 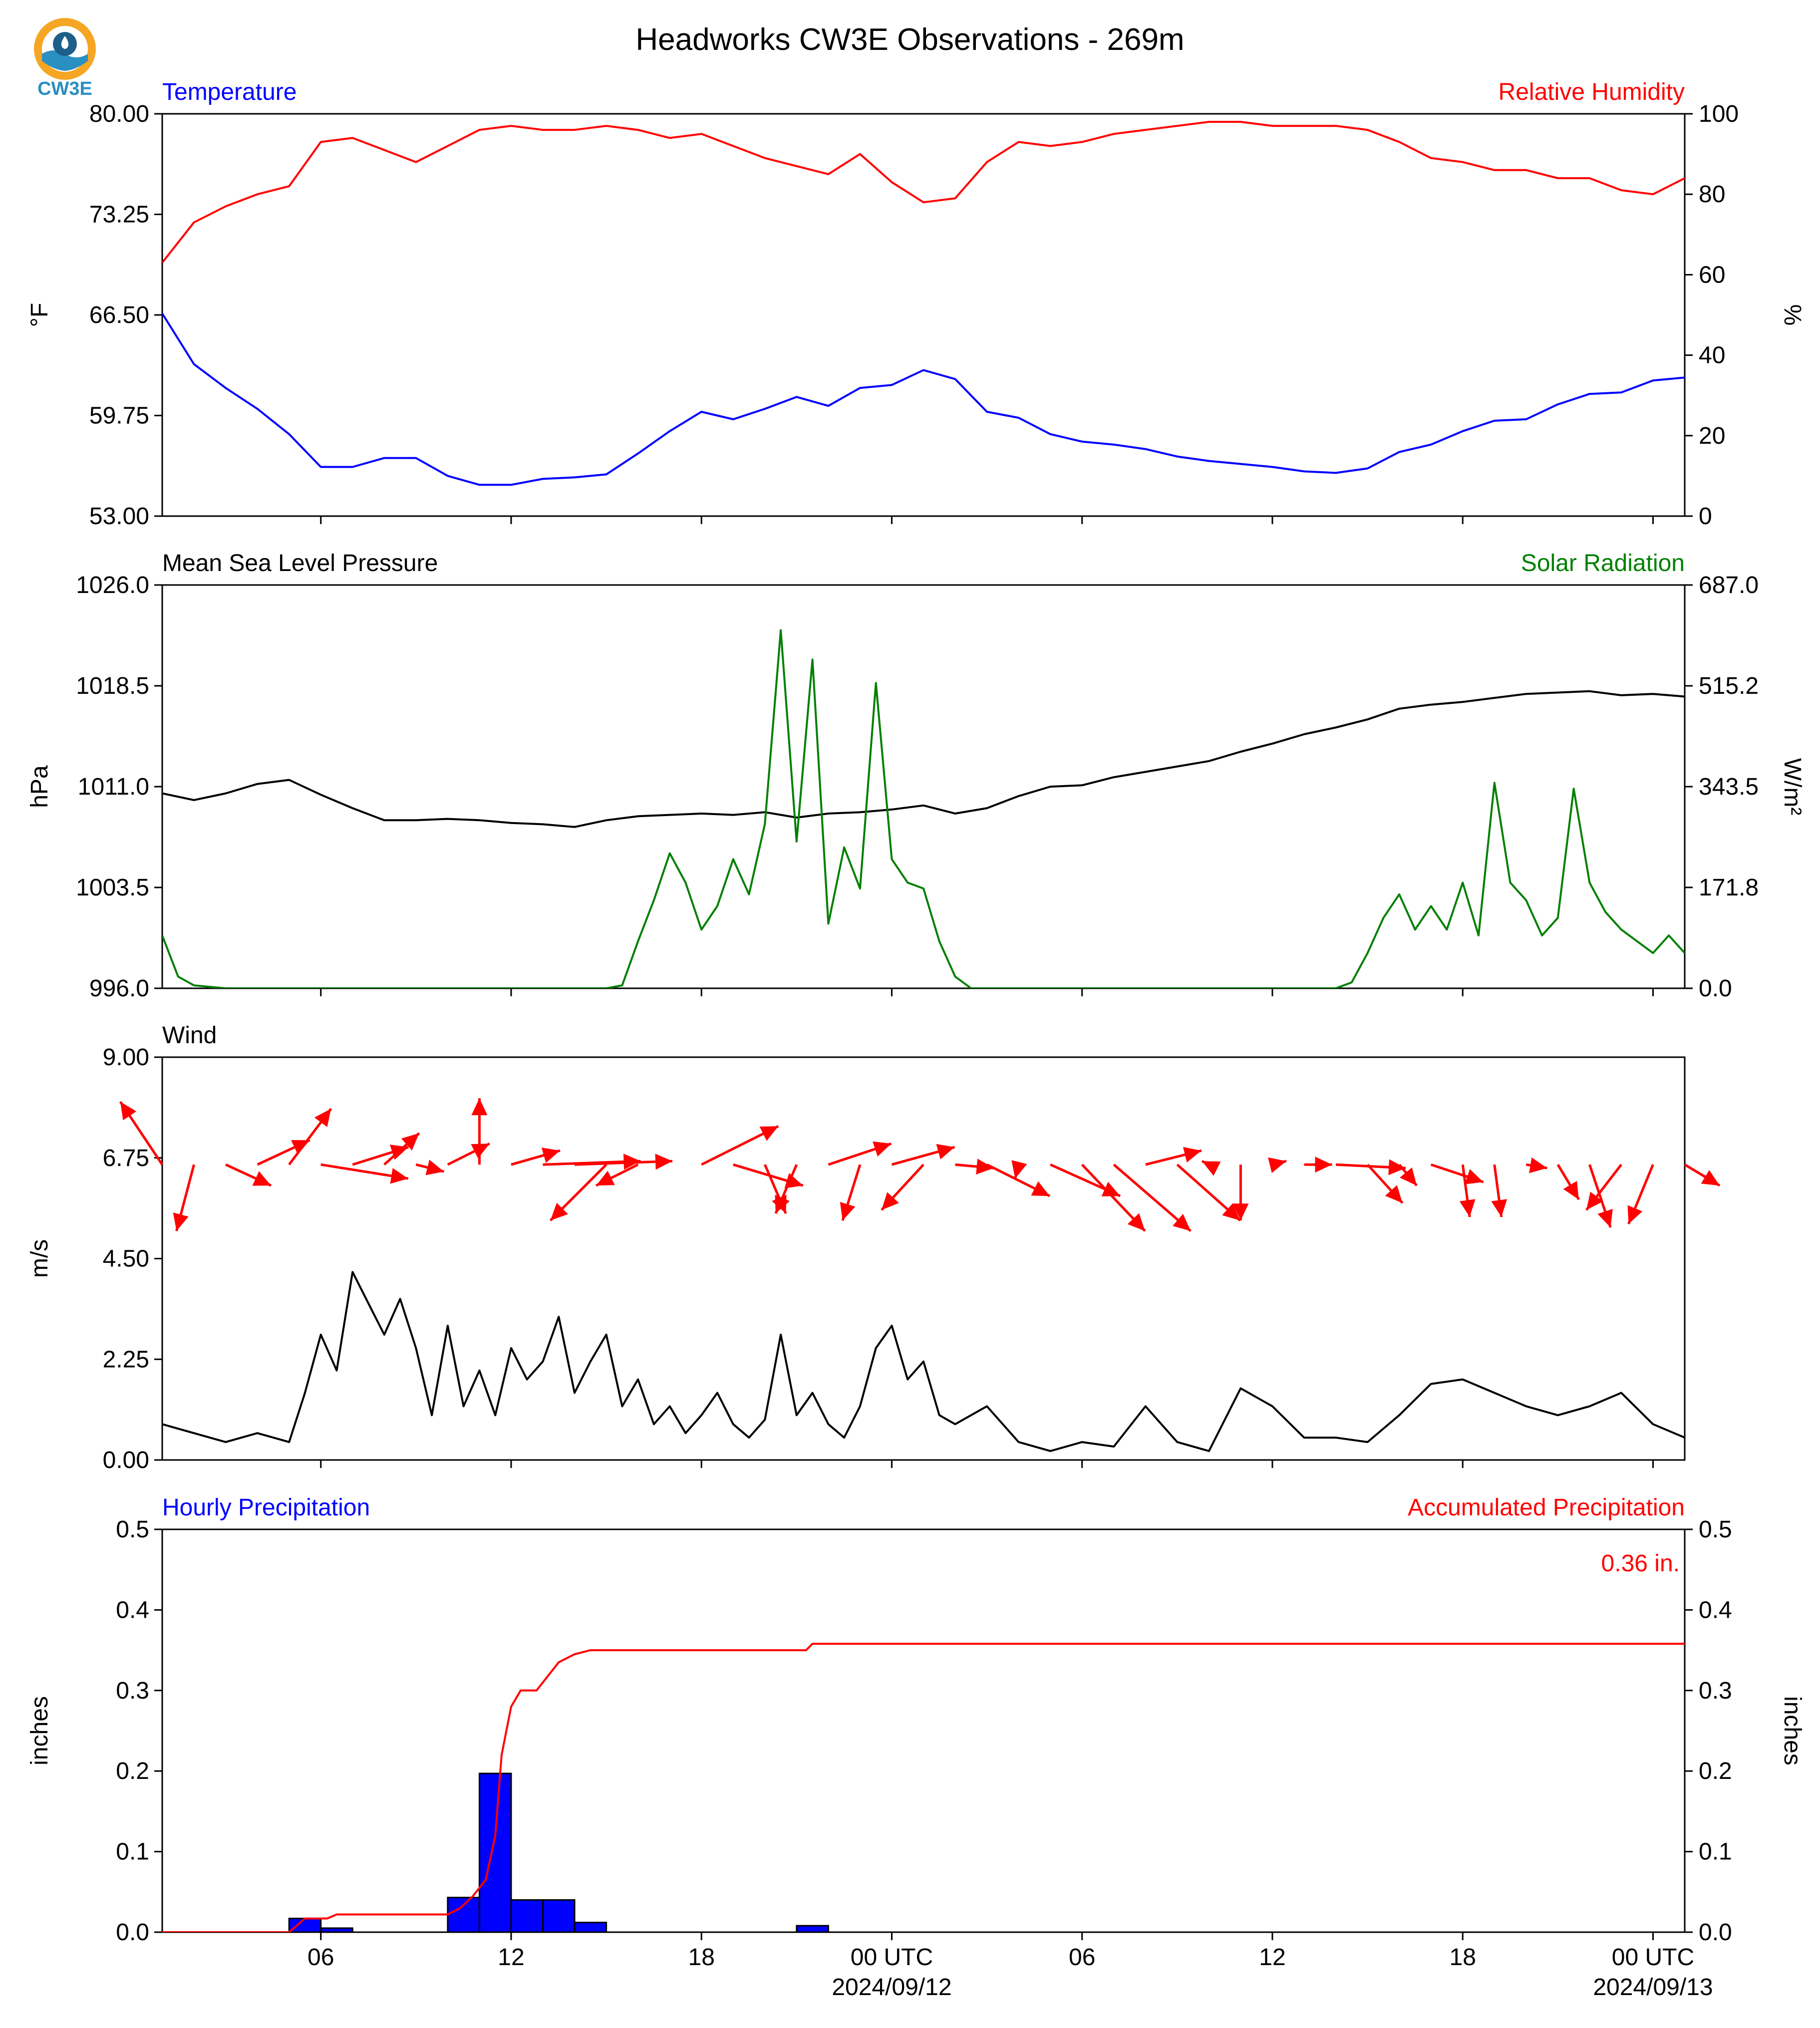 What do you see at coordinates (39, 315) in the screenshot?
I see `y-axis-title: °F` at bounding box center [39, 315].